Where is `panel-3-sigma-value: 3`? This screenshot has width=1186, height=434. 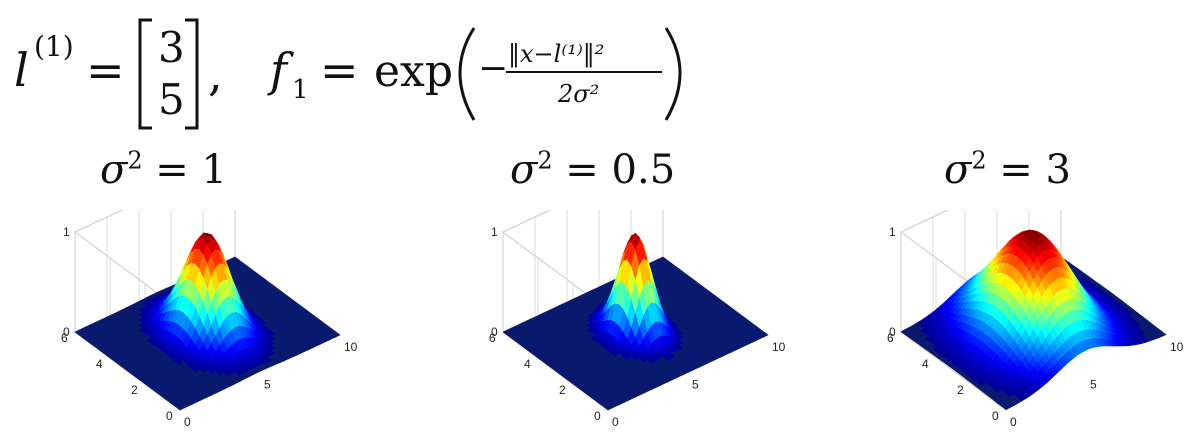 panel-3-sigma-value: 3 is located at coordinates (1058, 170).